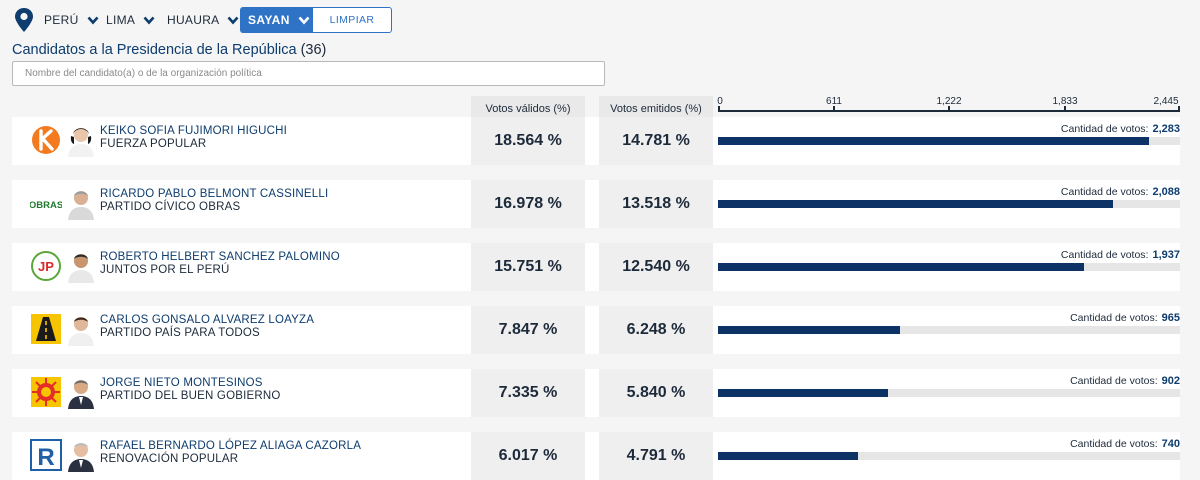 Image resolution: width=1200 pixels, height=480 pixels. I want to click on location-filter-bar: PERÚ LIMA HUAURA SAYAN LIMPIAR, so click(600, 20).